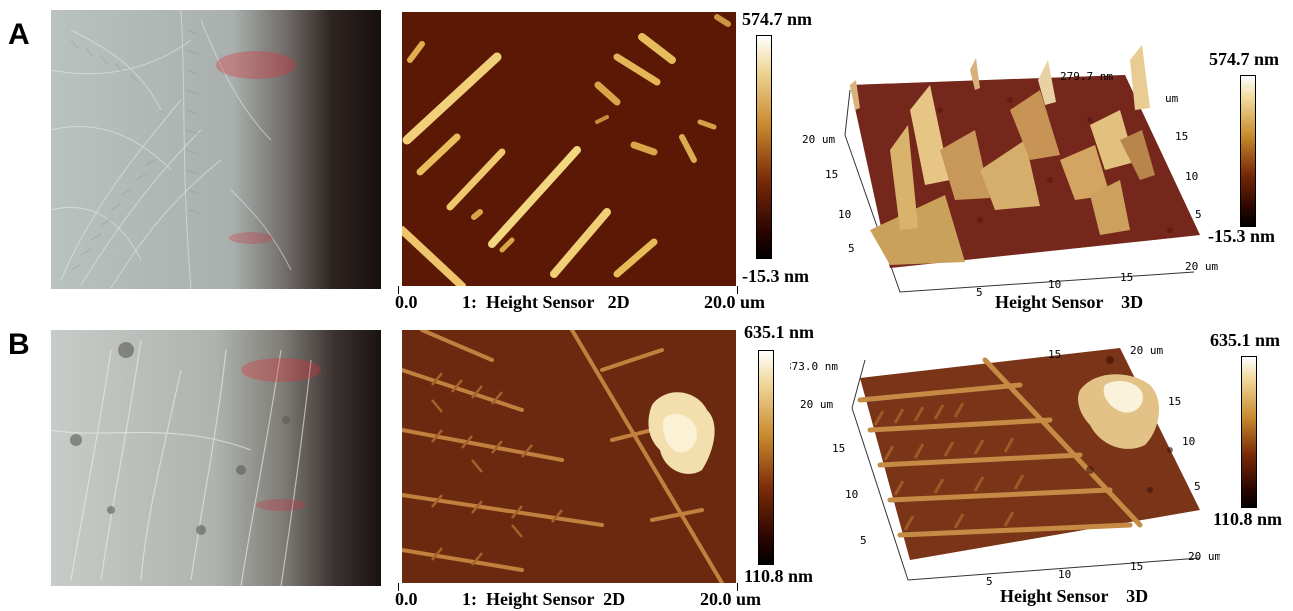 The width and height of the screenshot is (1293, 611). What do you see at coordinates (1191, 176) in the screenshot?
I see `tick-3d-a-right-2: 10` at bounding box center [1191, 176].